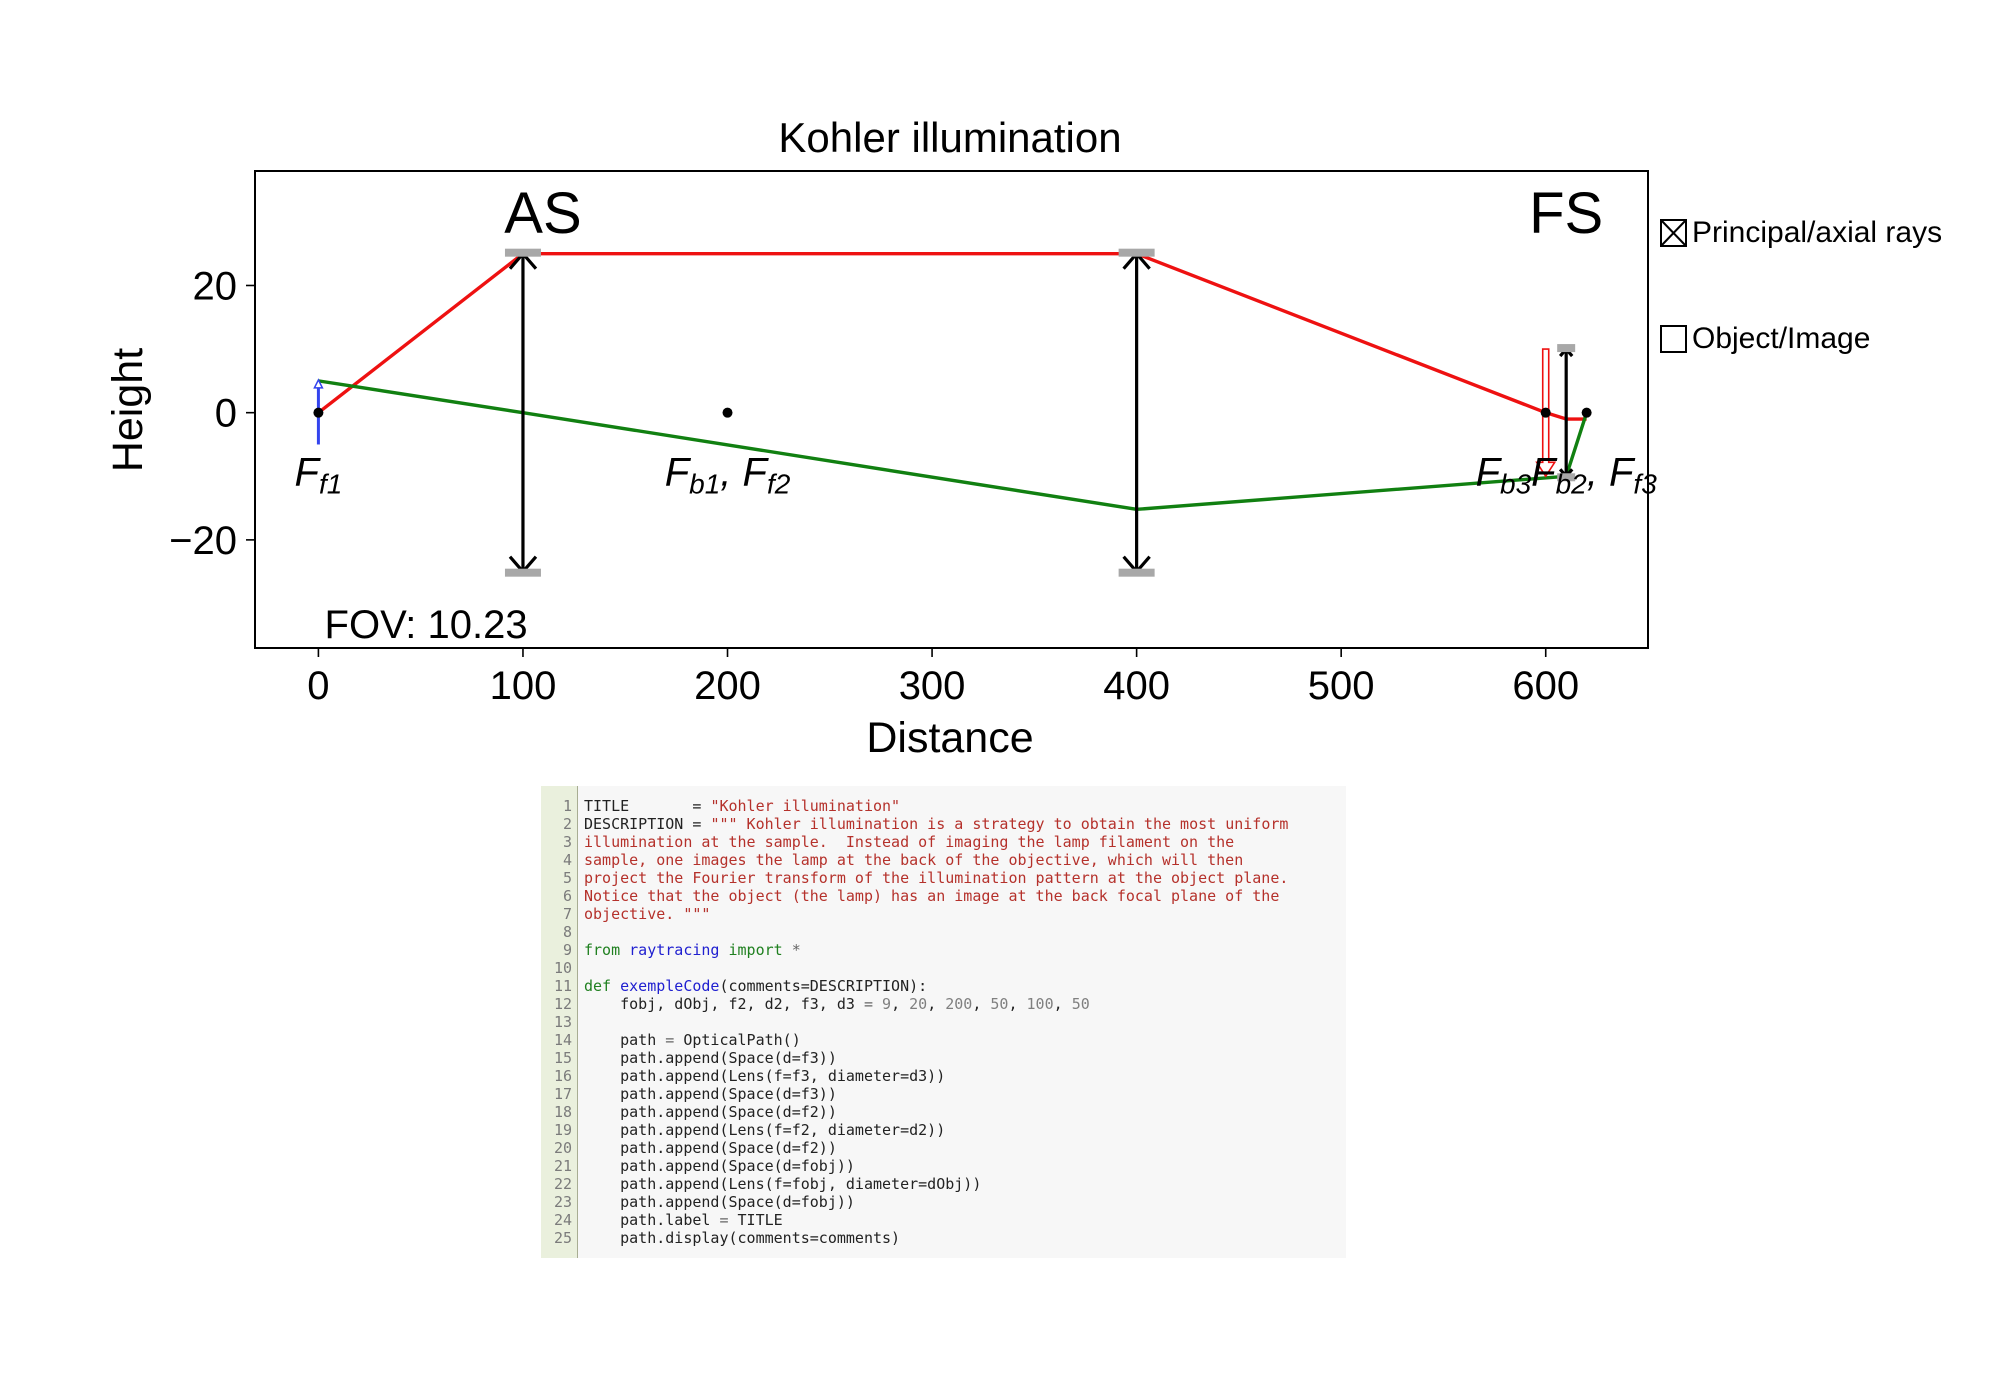 This screenshot has height=1400, width=2000. What do you see at coordinates (949, 137) in the screenshot?
I see `figure-title: Kohler illumination` at bounding box center [949, 137].